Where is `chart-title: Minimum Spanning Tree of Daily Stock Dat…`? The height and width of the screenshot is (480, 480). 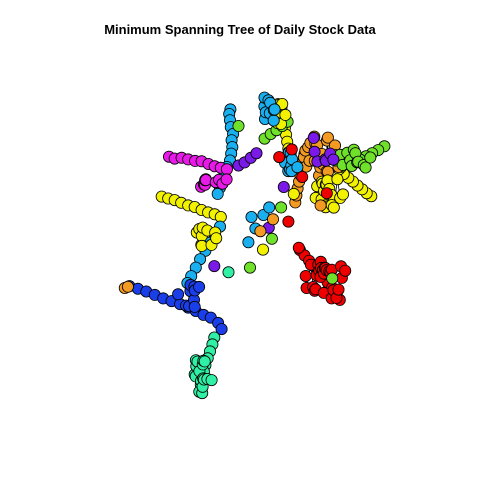 chart-title: Minimum Spanning Tree of Daily Stock Dat… is located at coordinates (240, 29).